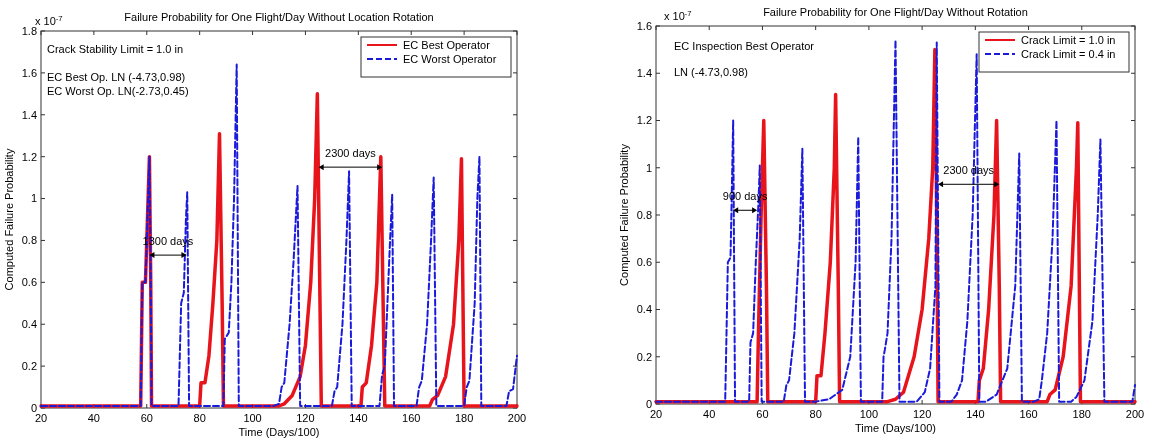 This screenshot has height=443, width=1158. Describe the element at coordinates (450, 59) in the screenshot. I see `legend-label: EC Worst Operator` at that location.